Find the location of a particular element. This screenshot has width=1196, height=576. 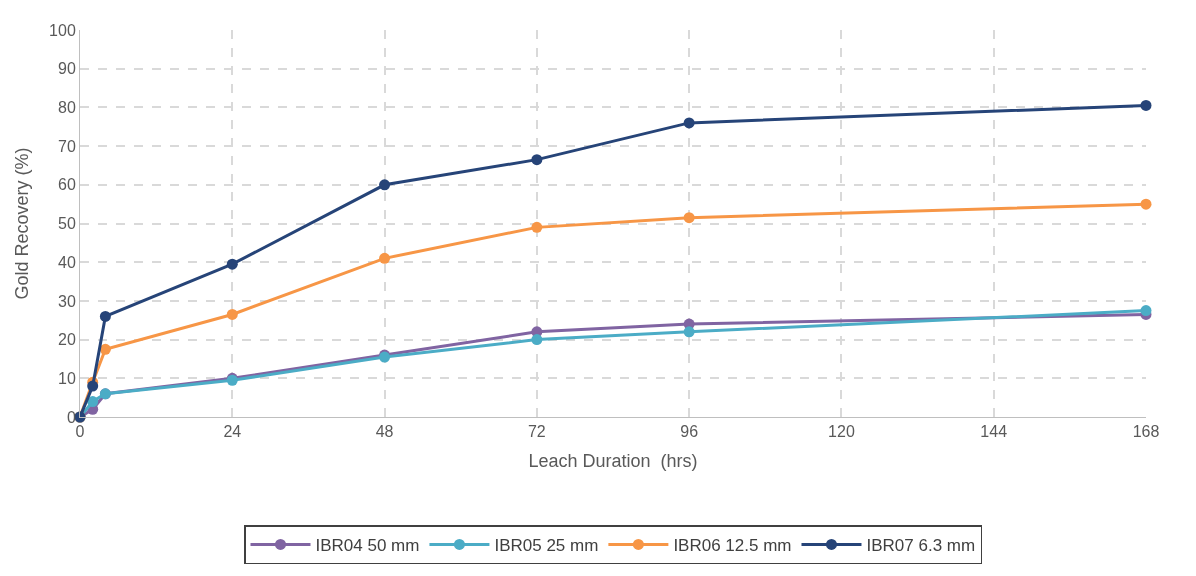

y-tick-label: 60 is located at coordinates (67, 185).